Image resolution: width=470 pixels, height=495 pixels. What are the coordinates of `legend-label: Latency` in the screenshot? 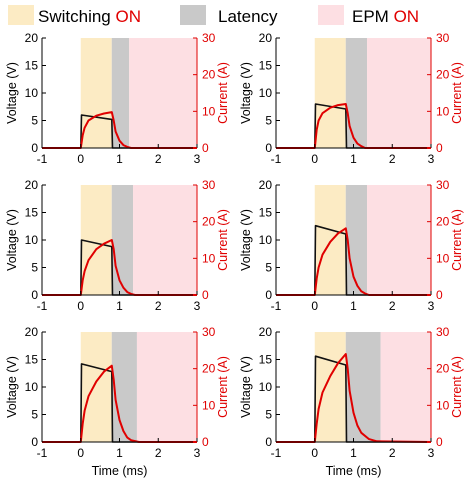 It's located at (248, 16).